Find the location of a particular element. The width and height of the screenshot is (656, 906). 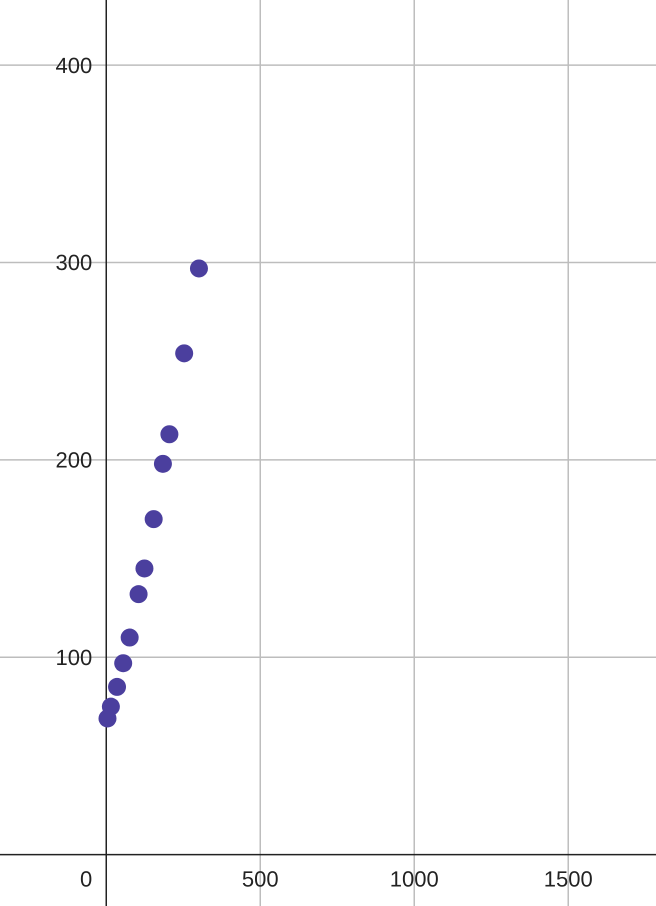

x-tick-label: 500 is located at coordinates (260, 879).